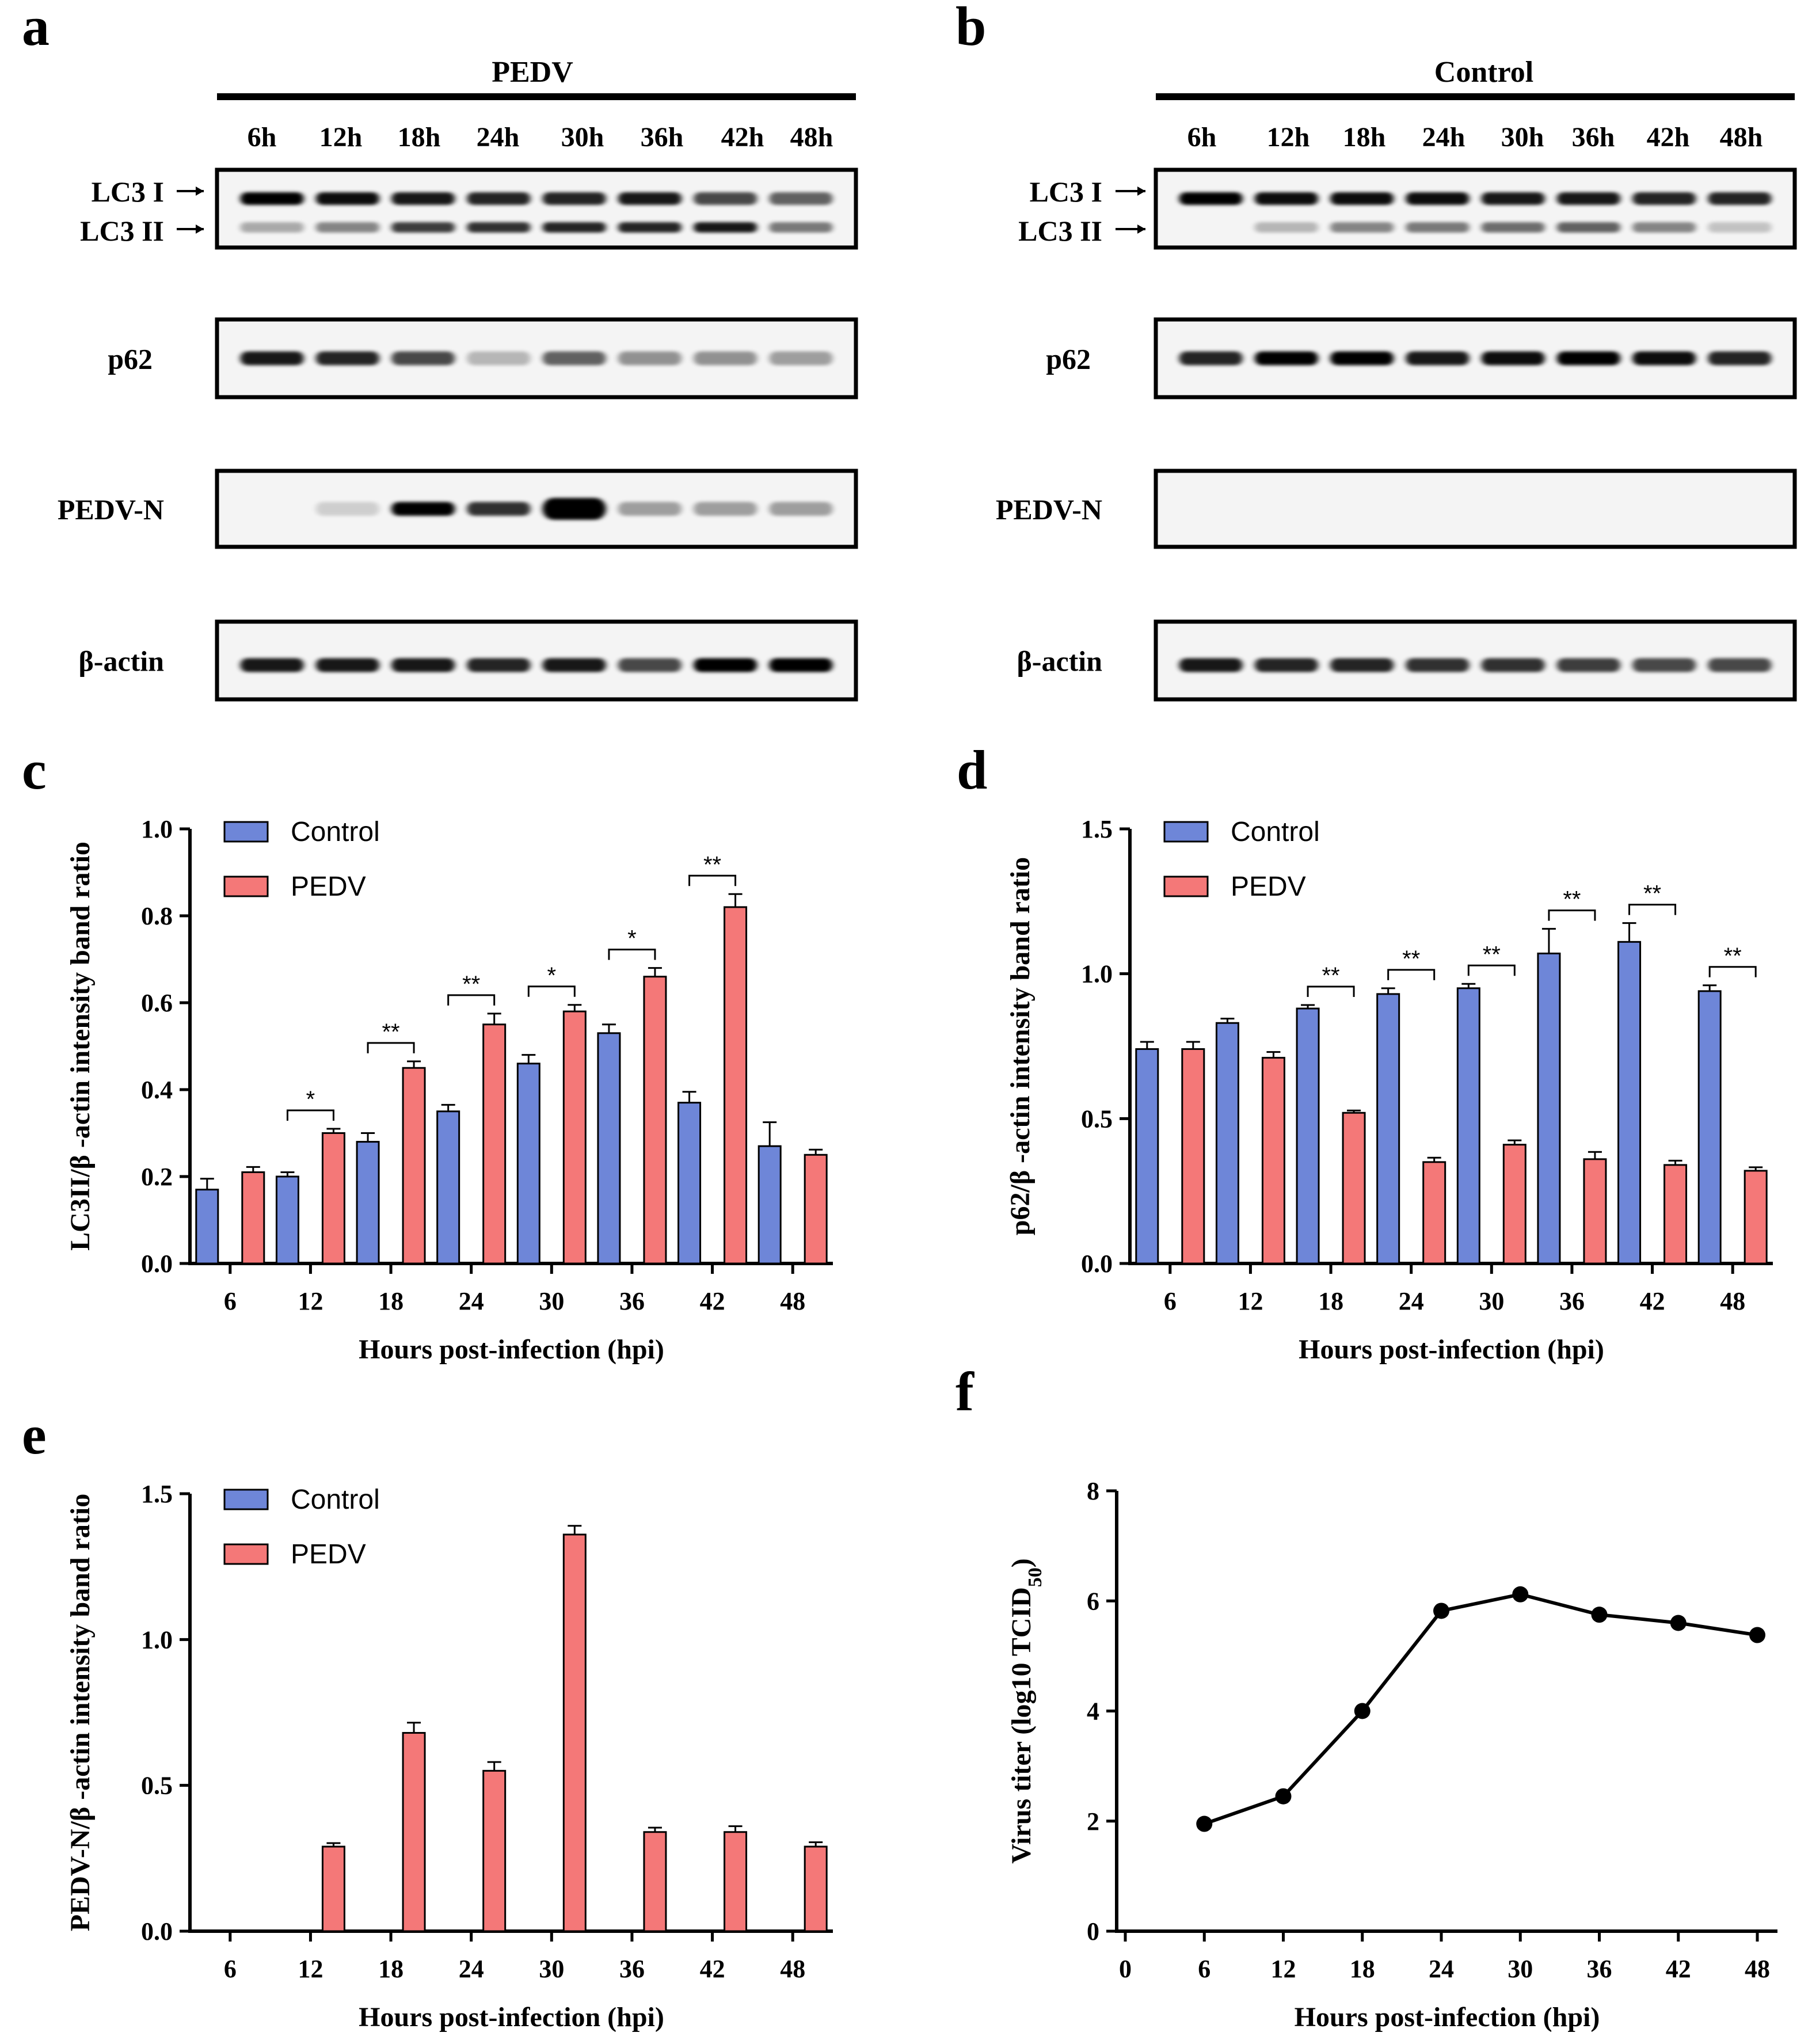 This screenshot has width=1812, height=2044. Describe the element at coordinates (230, 1301) in the screenshot. I see `x-tick-label: 6` at that location.